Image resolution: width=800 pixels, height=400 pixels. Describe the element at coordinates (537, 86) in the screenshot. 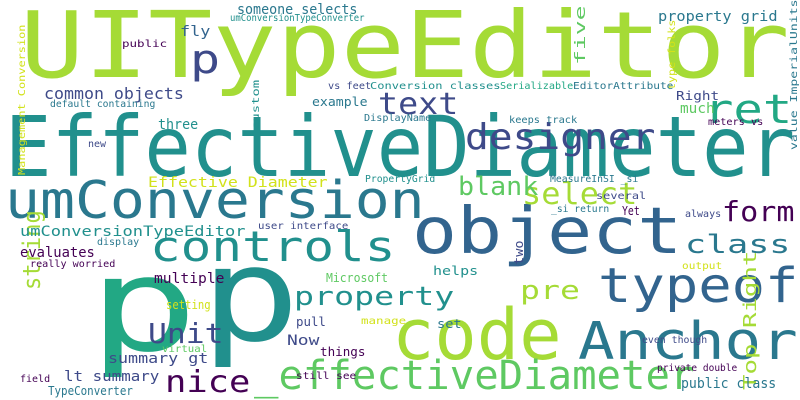

I see `cloud-word: Serializable` at that location.